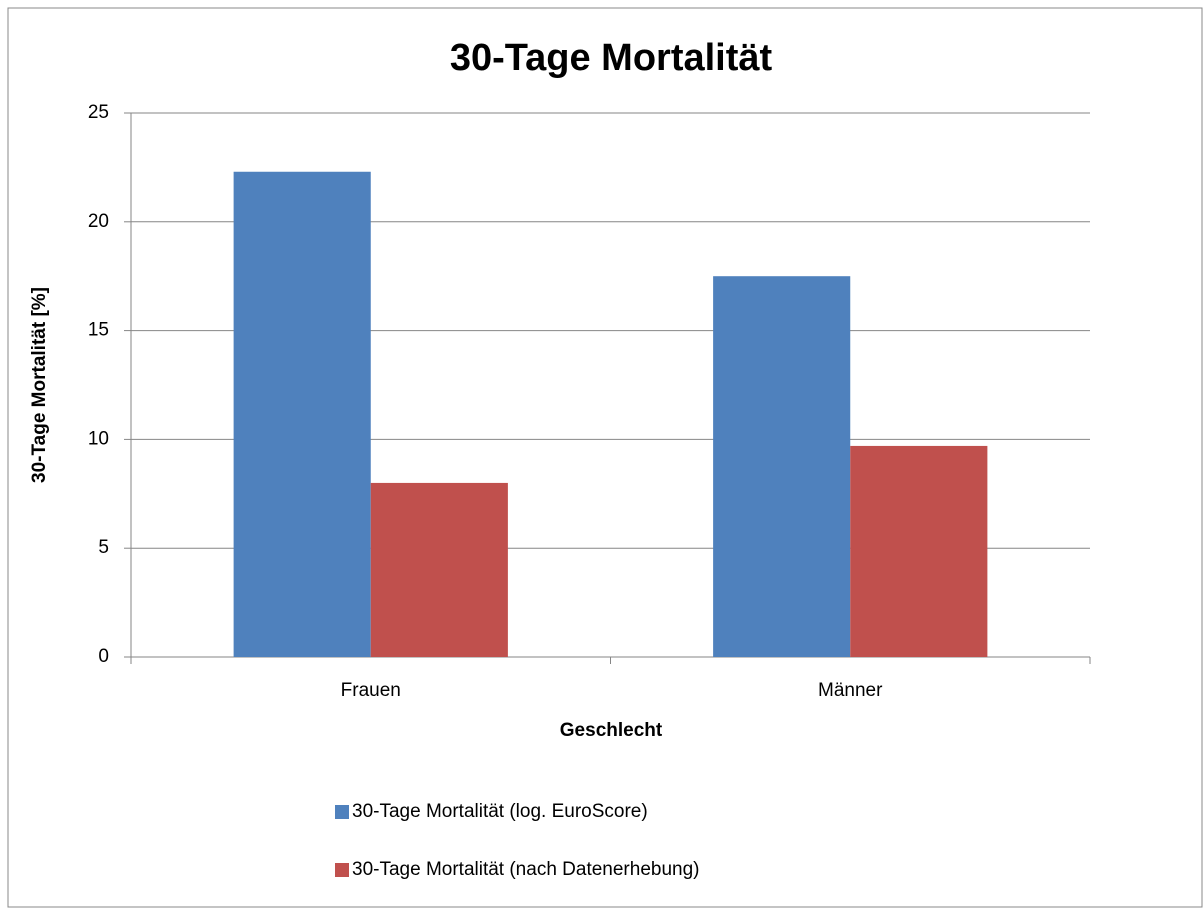  I want to click on legend-label: 30-Tage Mortalität (log. EuroScore), so click(500, 811).